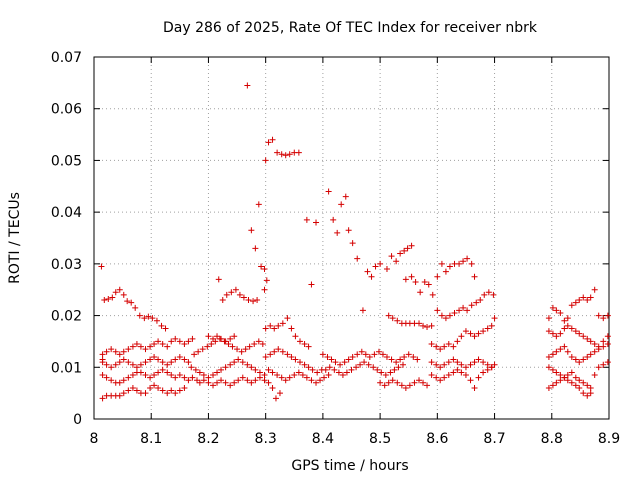 The height and width of the screenshot is (480, 640). I want to click on x-tick-label: 8.6, so click(437, 439).